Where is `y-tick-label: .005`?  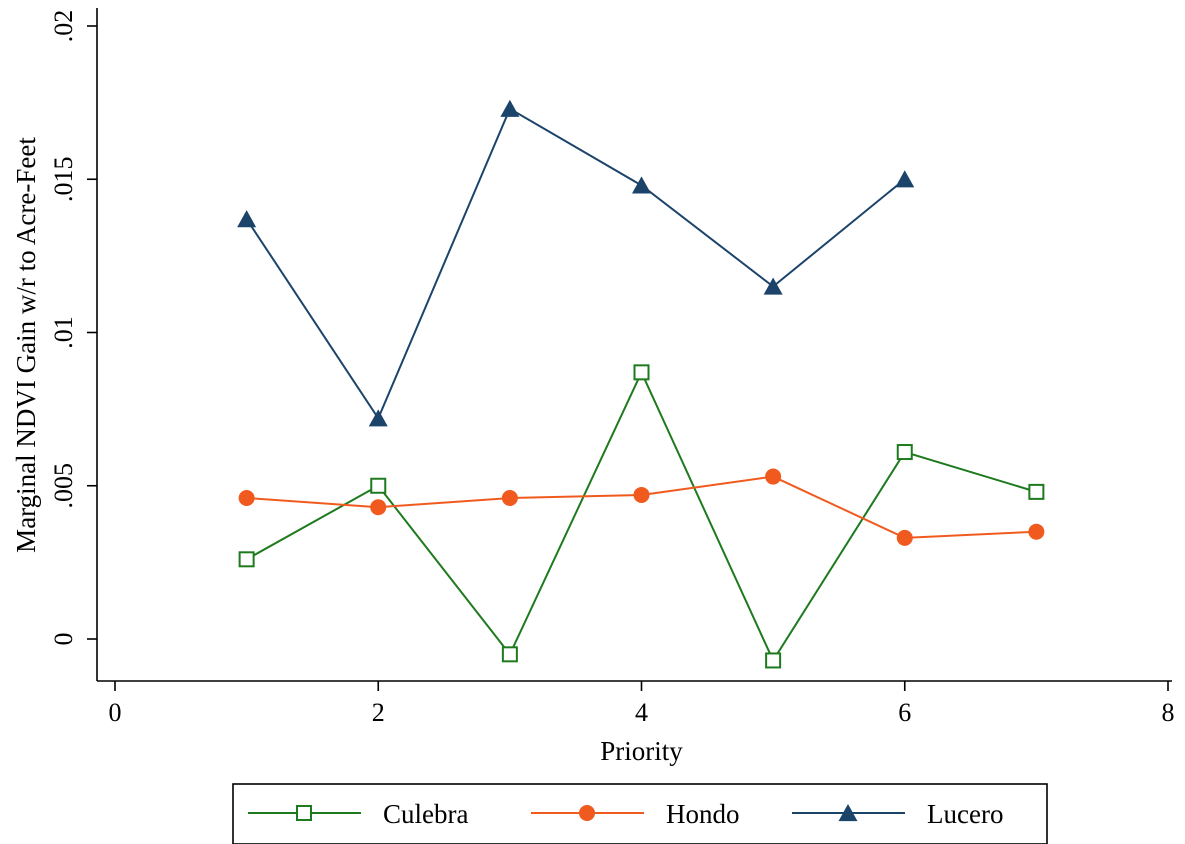
y-tick-label: .005 is located at coordinates (63, 486).